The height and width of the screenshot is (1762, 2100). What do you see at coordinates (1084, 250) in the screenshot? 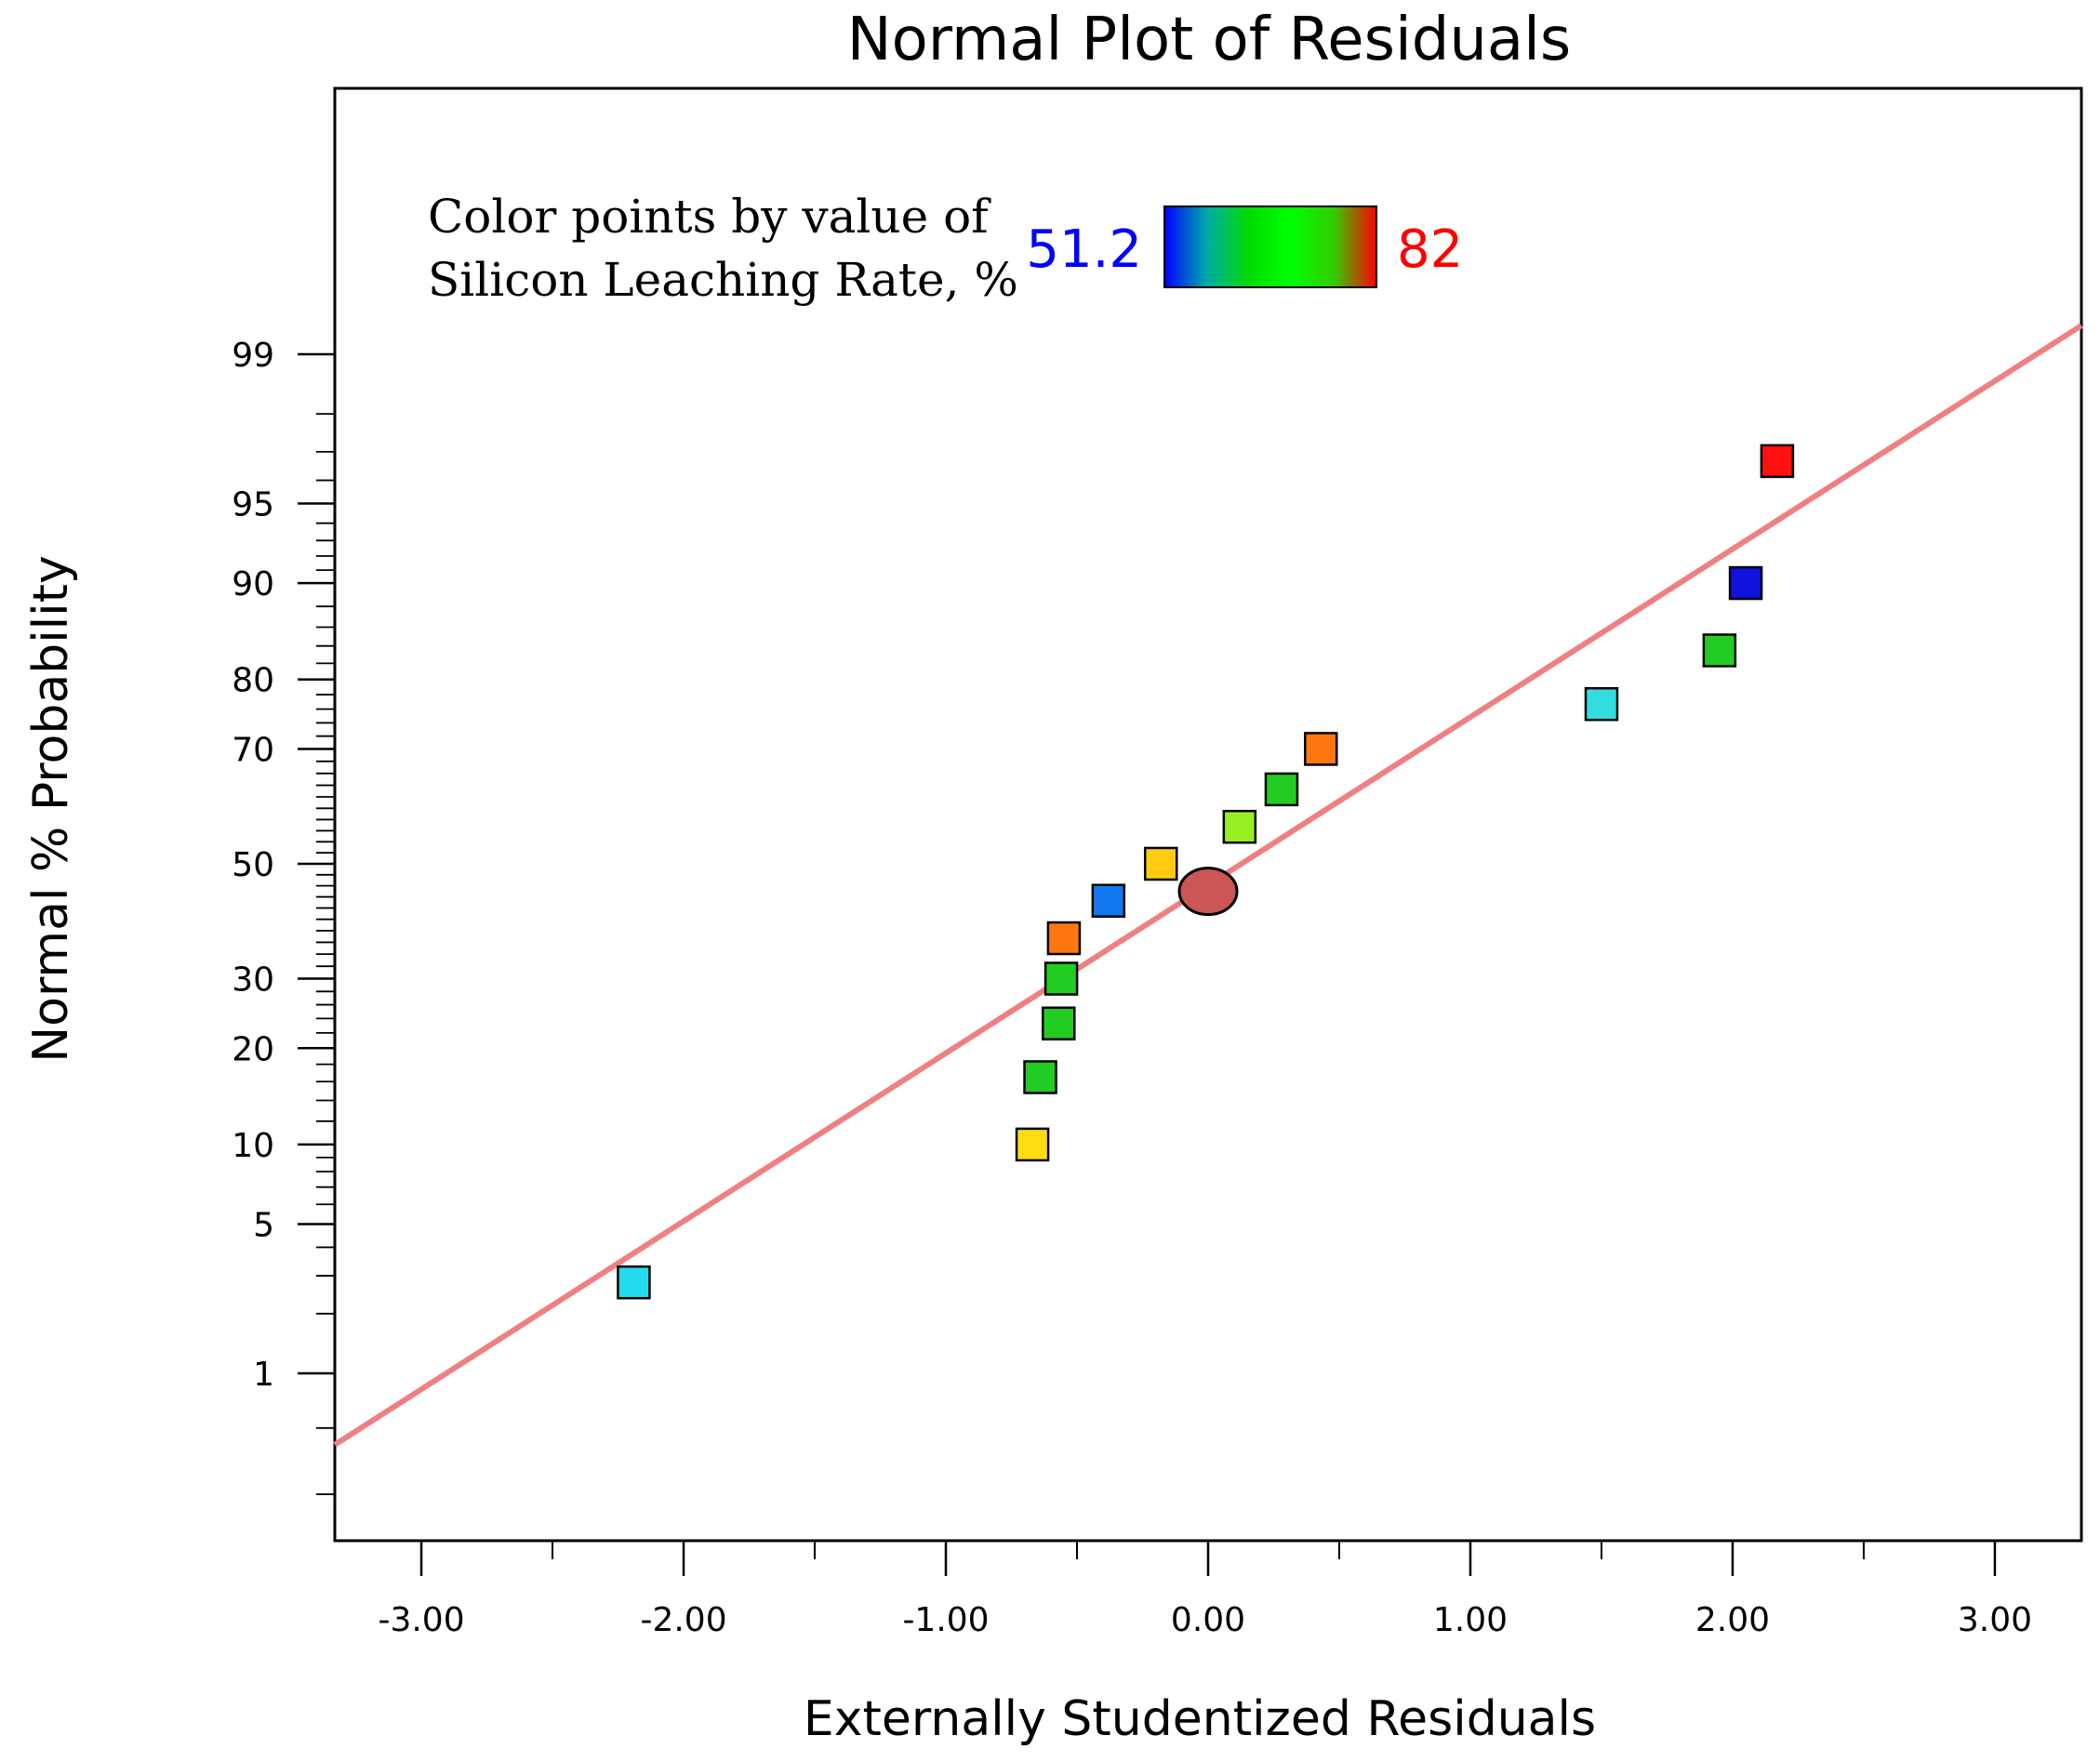
I see `legend-min-label: 51.2` at bounding box center [1084, 250].